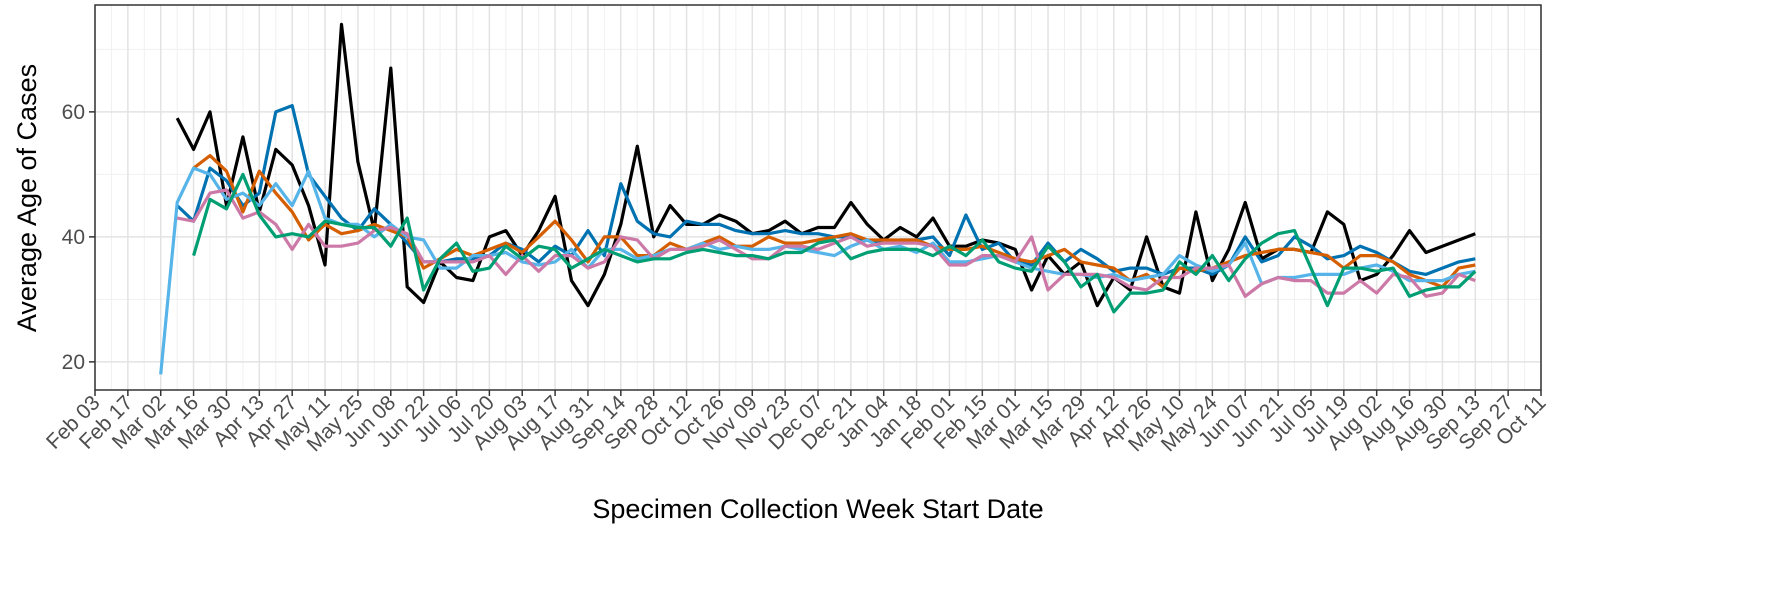 This screenshot has height=595, width=1781. I want to click on y-tick-label: 20, so click(73, 362).